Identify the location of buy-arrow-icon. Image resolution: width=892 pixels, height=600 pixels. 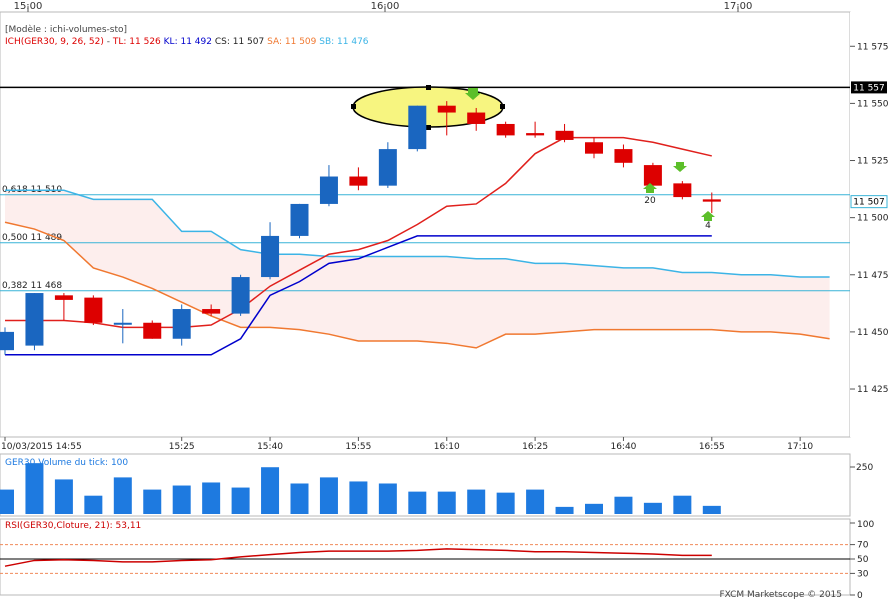
(708, 216).